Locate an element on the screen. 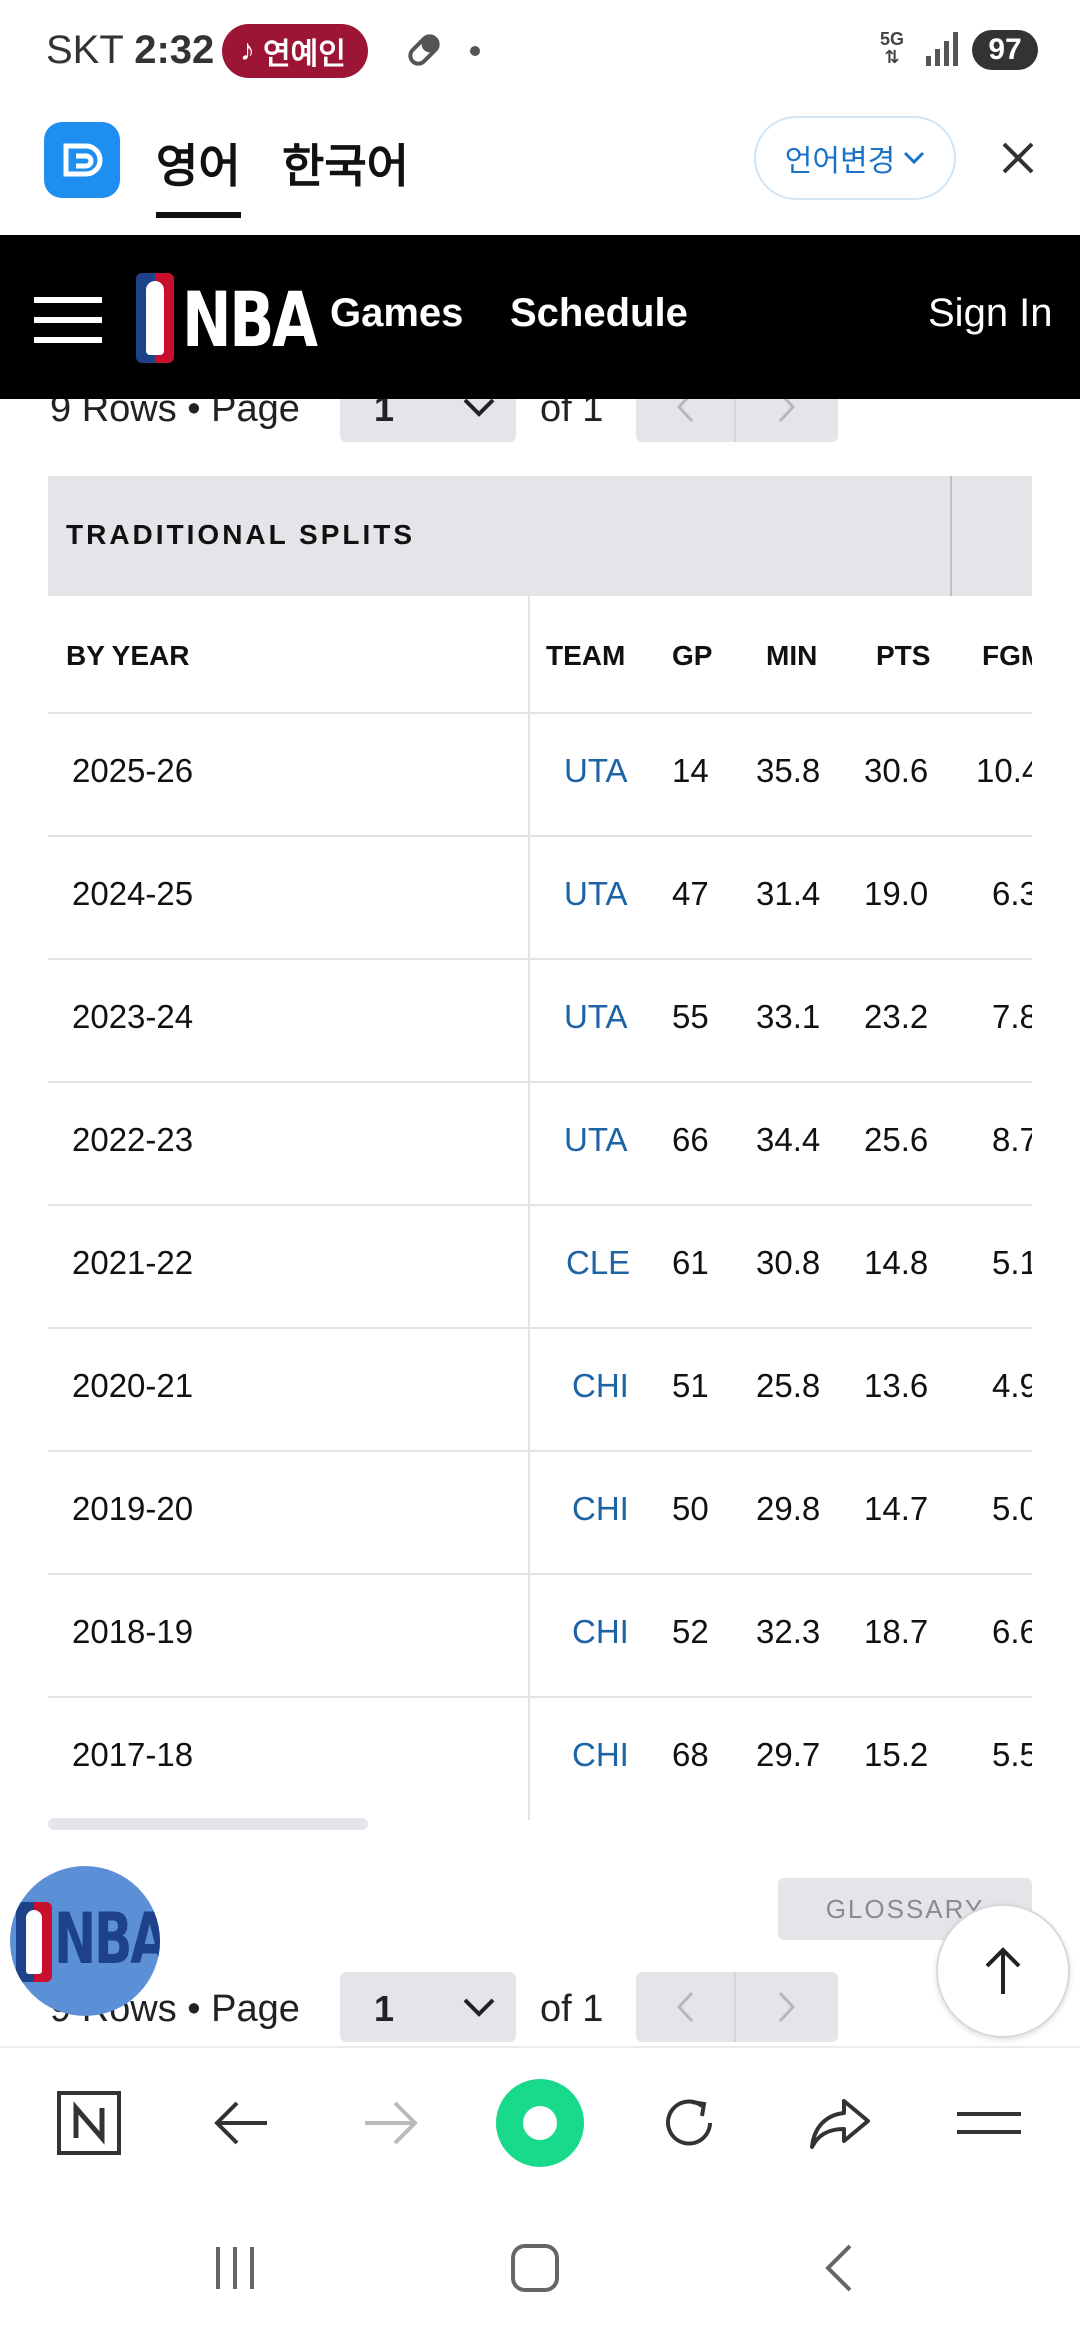 The image size is (1080, 2340). browser-toolbar is located at coordinates (540, 2121).